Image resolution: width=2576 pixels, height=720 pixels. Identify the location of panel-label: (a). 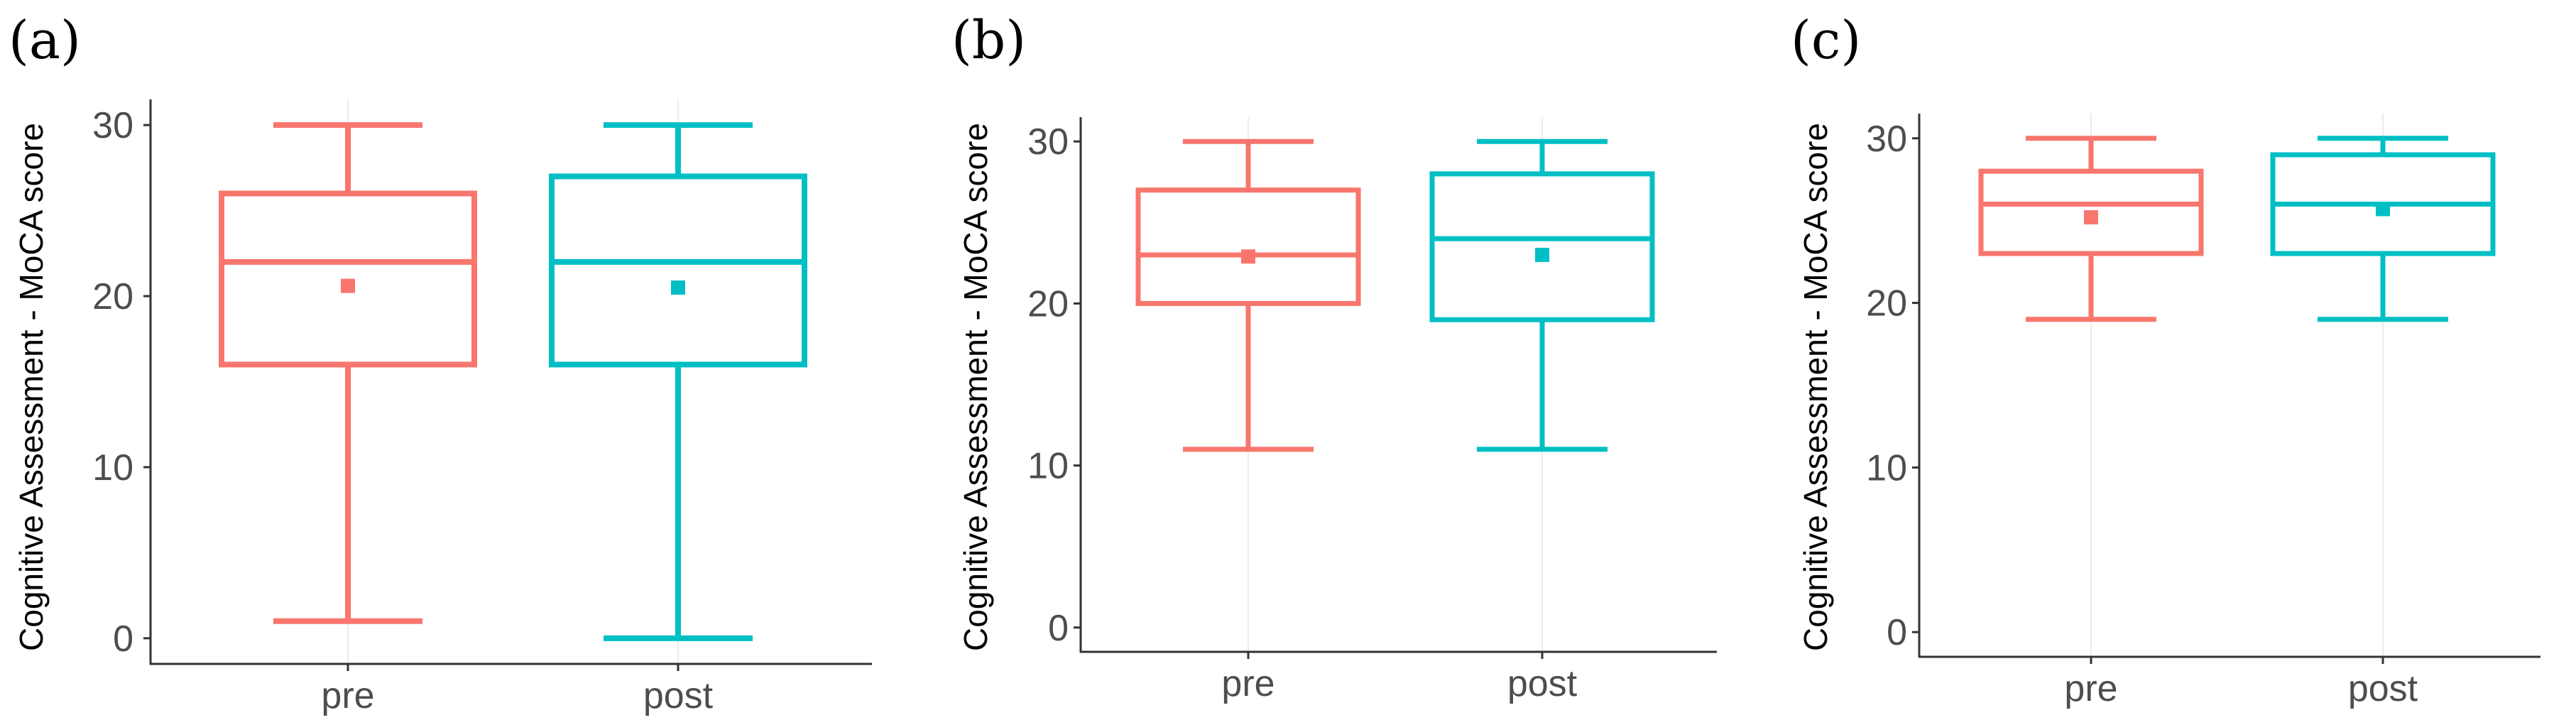
(45, 40).